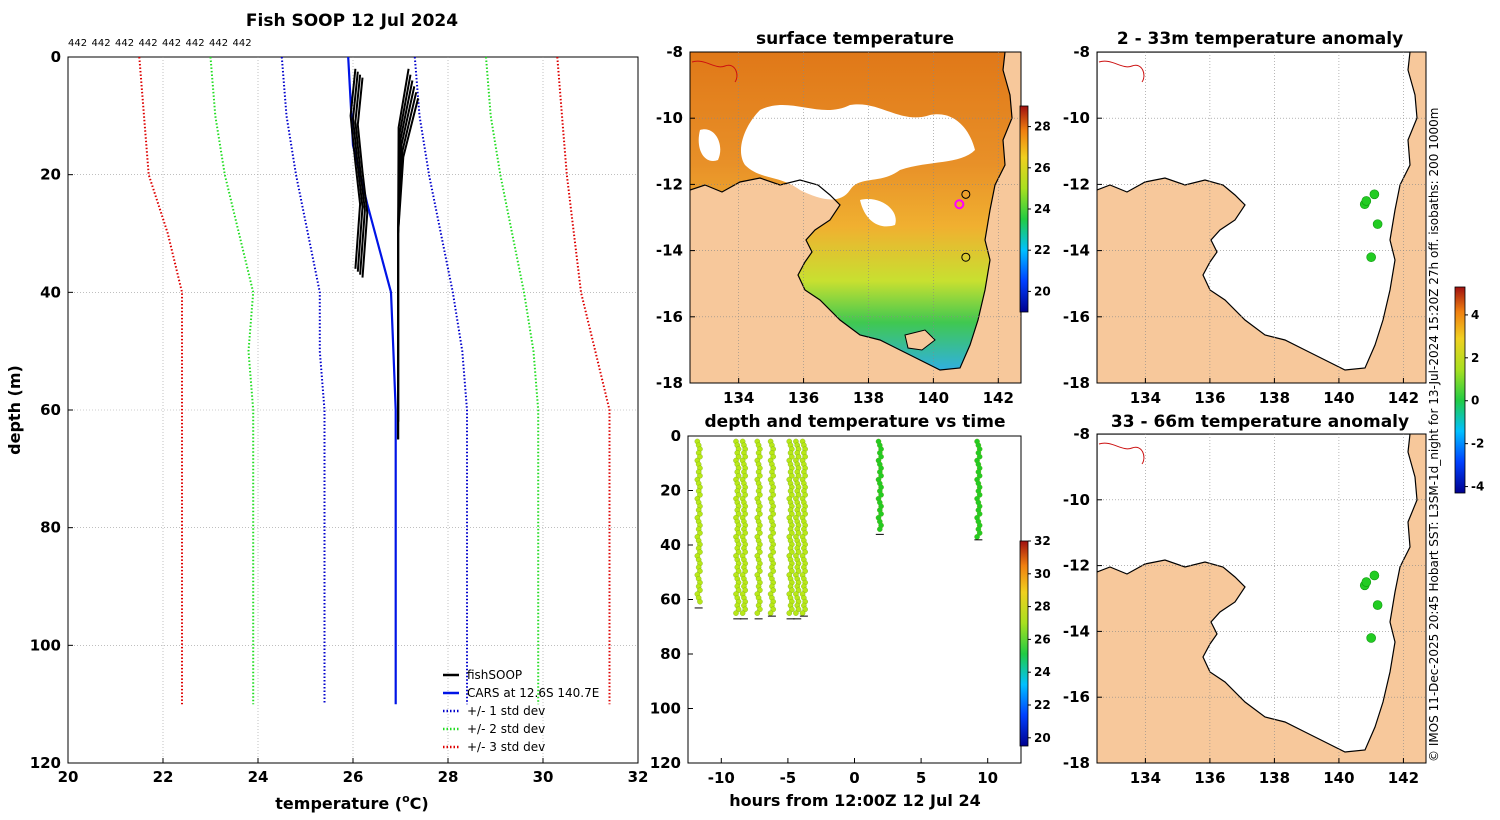 This screenshot has height=820, width=1500. I want to click on timeseries-ytick-label: 60, so click(670, 600).